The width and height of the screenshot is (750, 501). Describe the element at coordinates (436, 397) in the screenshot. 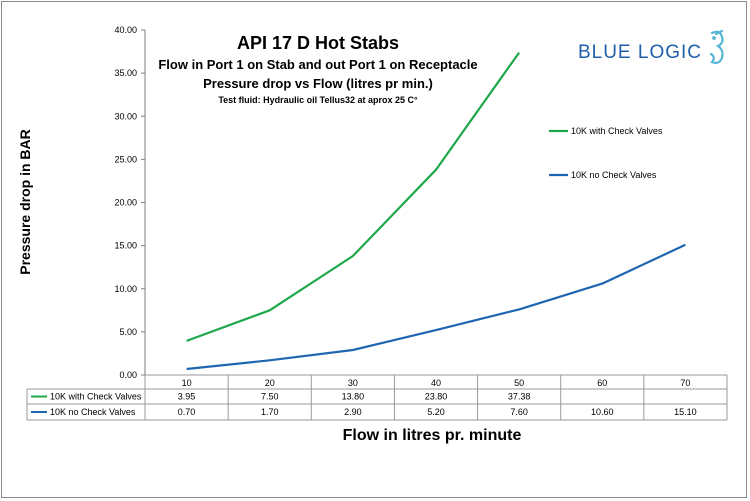

I see `data-label: 23.80` at that location.